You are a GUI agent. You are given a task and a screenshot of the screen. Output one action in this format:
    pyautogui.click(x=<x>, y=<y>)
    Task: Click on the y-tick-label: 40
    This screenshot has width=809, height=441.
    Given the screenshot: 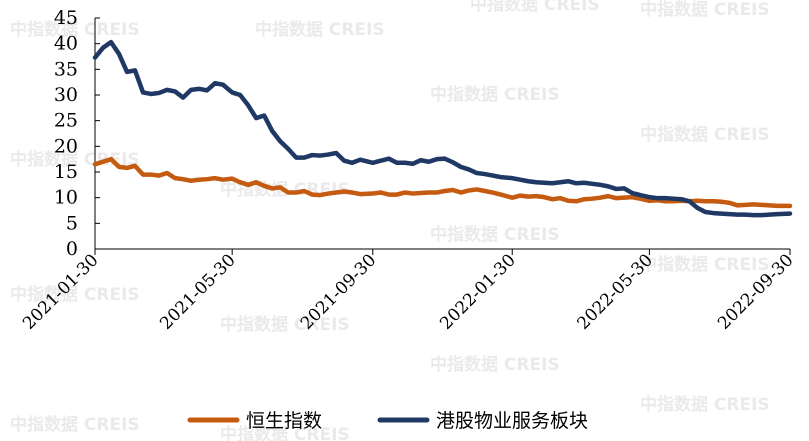 What is the action you would take?
    pyautogui.click(x=66, y=44)
    